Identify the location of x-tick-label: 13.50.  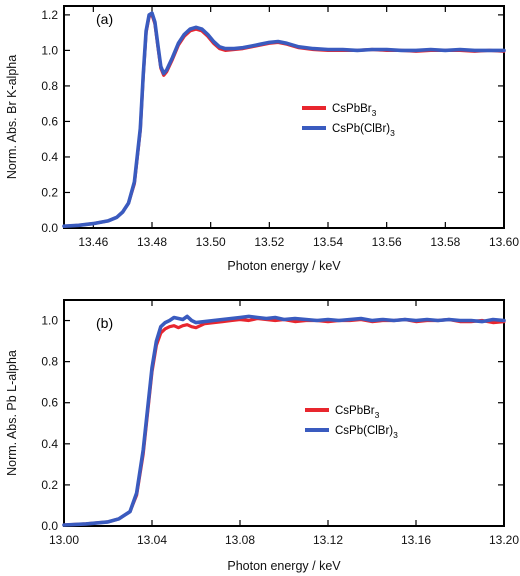
(211, 242).